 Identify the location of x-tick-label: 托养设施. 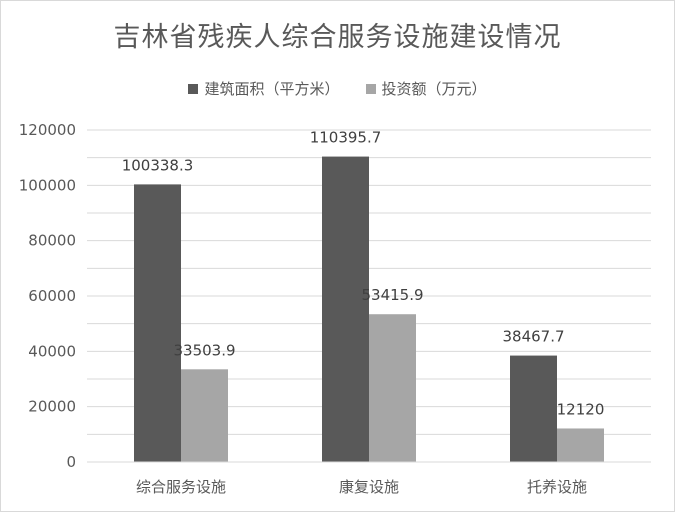
(557, 487).